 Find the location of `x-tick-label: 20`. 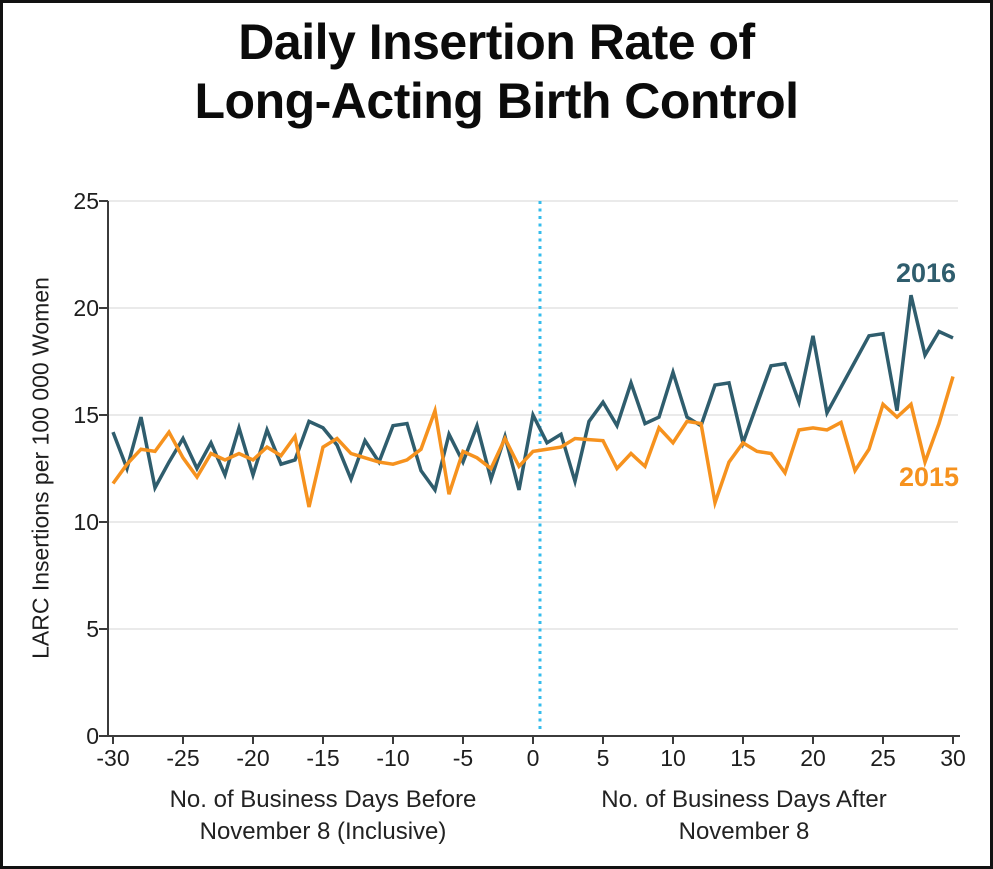

x-tick-label: 20 is located at coordinates (813, 758).